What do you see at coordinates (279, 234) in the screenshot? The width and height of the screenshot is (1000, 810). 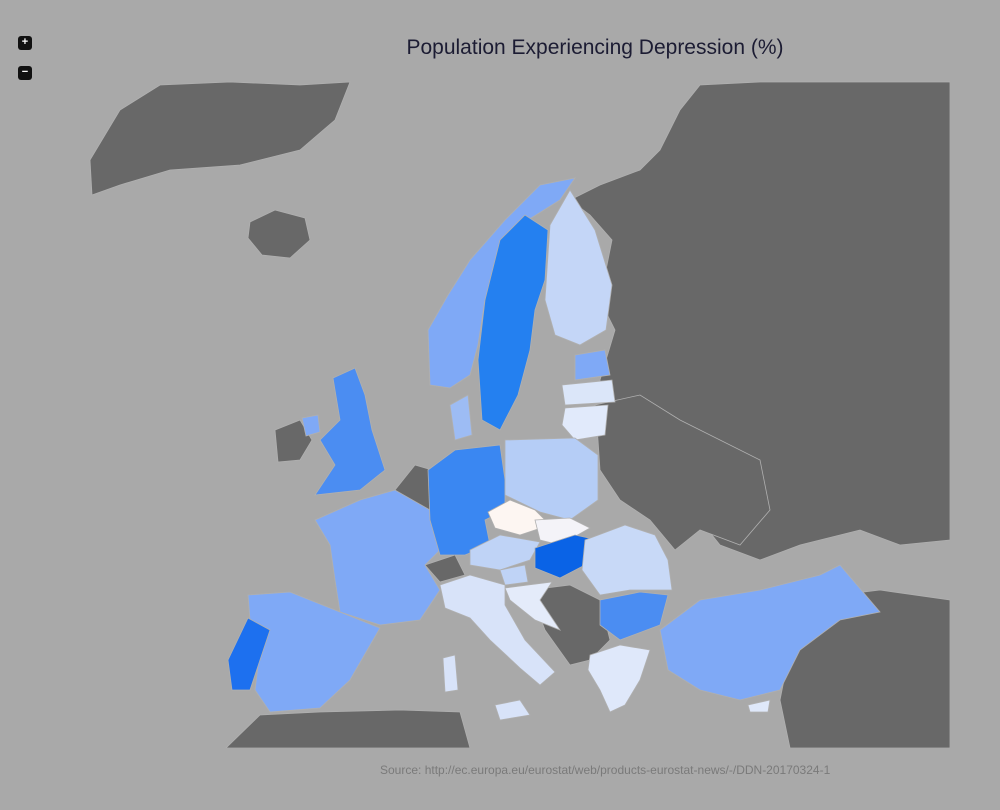 I see `region-iceland` at bounding box center [279, 234].